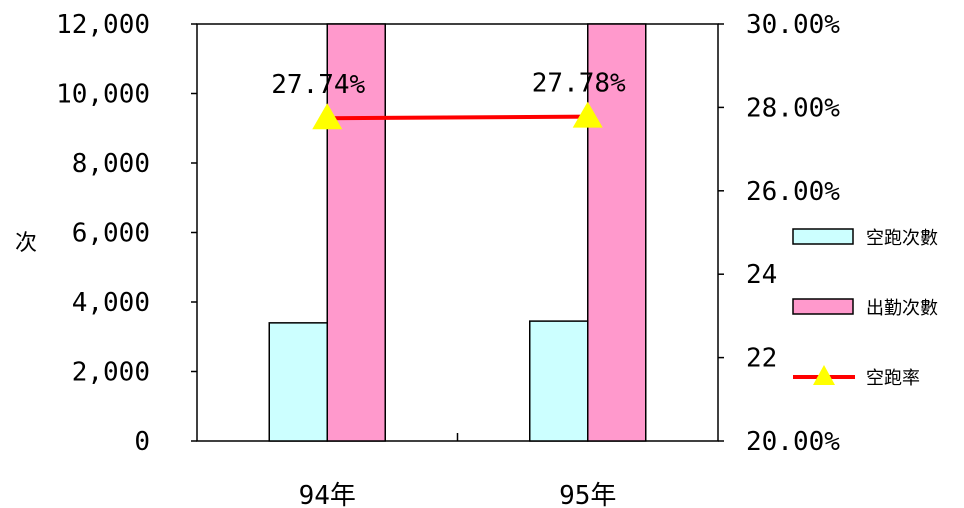  What do you see at coordinates (761, 359) in the screenshot?
I see `y2-tick-label: 22` at bounding box center [761, 359].